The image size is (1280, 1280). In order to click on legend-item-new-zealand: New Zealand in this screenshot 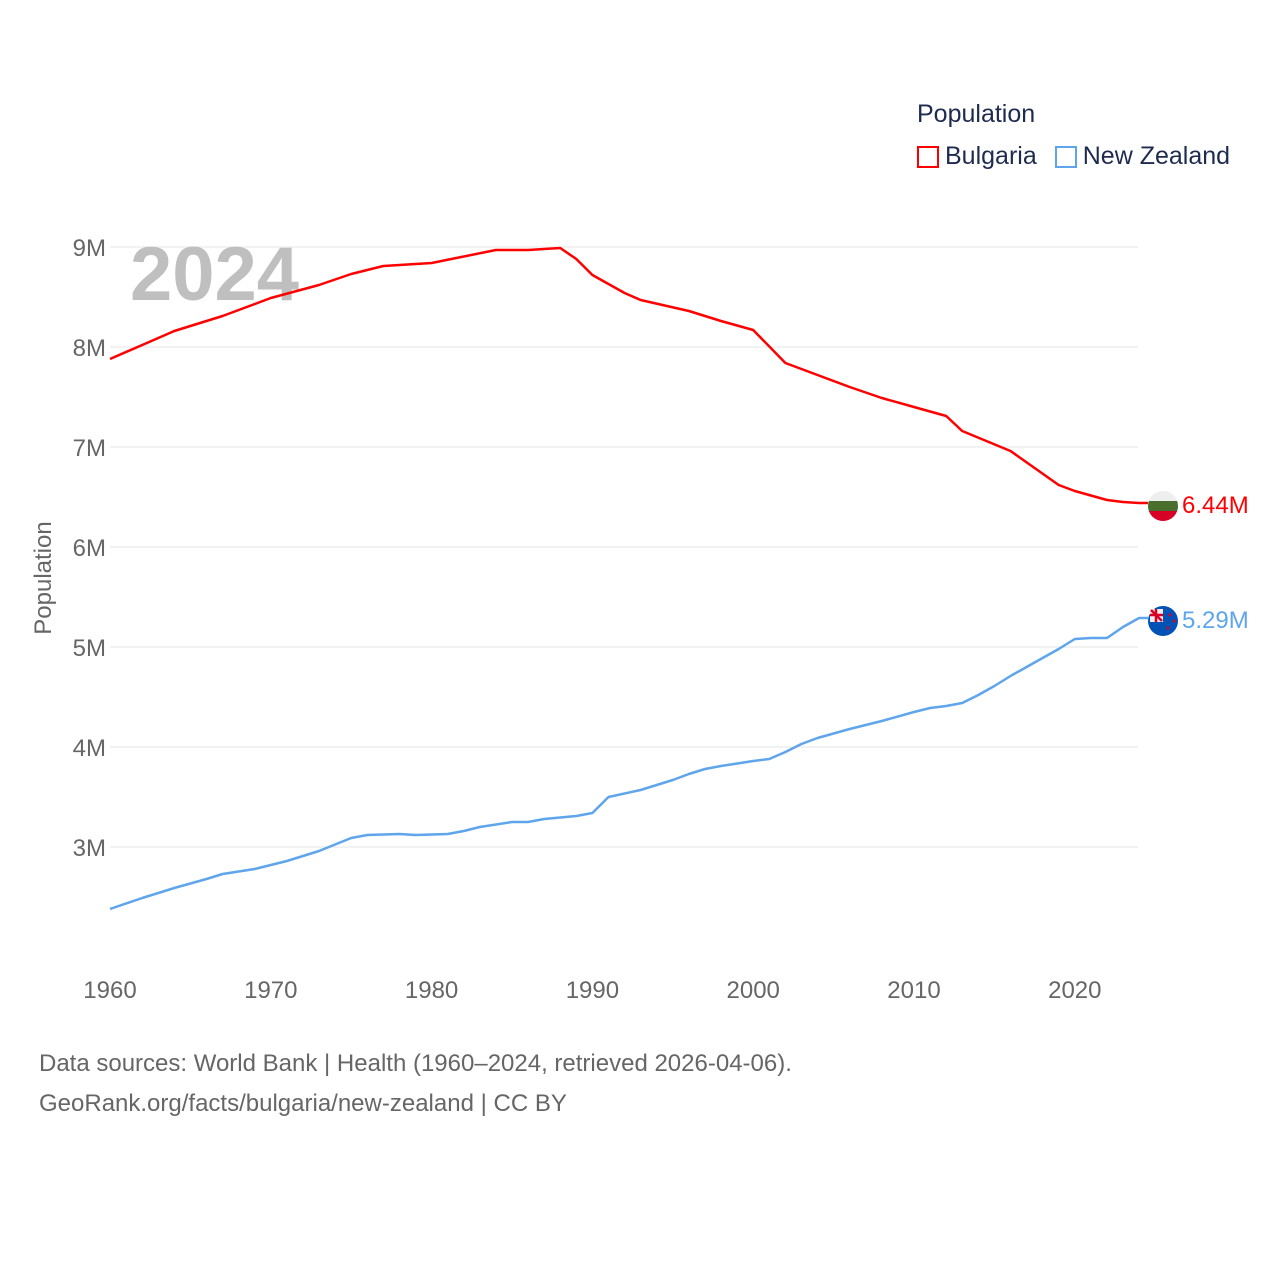, I will do `click(1142, 156)`.